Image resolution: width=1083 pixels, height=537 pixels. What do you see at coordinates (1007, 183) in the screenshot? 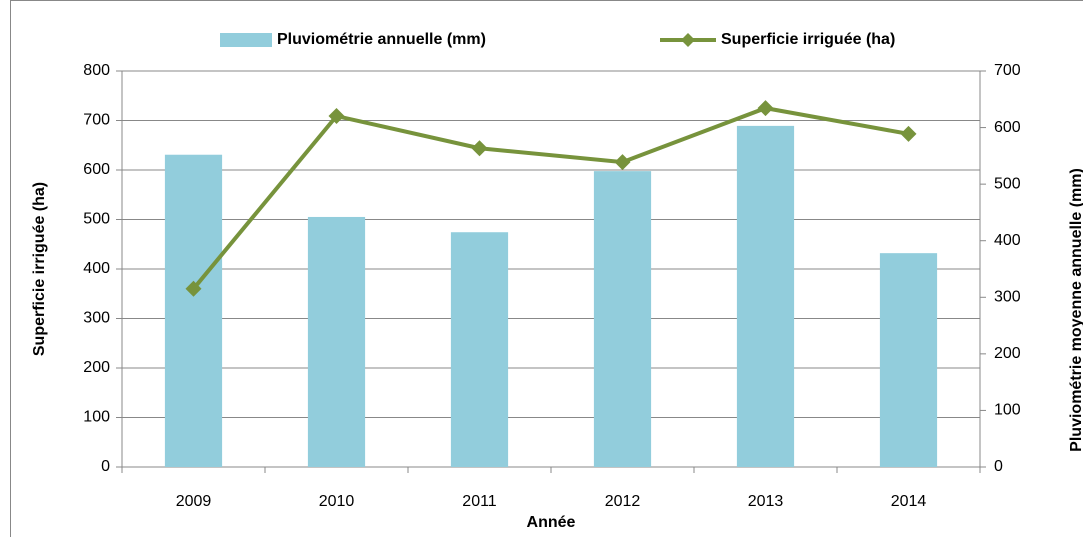
I see `y2-tick-label: 500` at bounding box center [1007, 183].